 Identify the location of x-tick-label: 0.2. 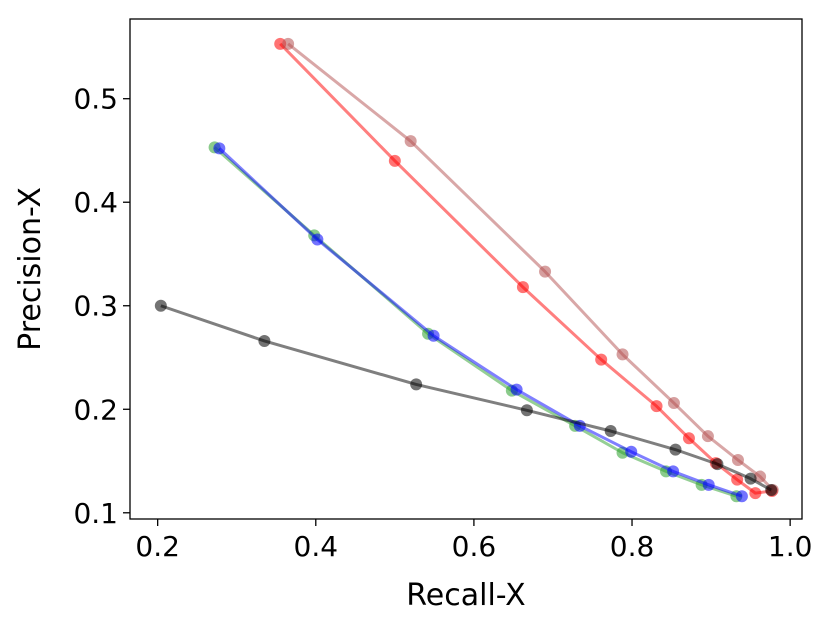
(157, 546).